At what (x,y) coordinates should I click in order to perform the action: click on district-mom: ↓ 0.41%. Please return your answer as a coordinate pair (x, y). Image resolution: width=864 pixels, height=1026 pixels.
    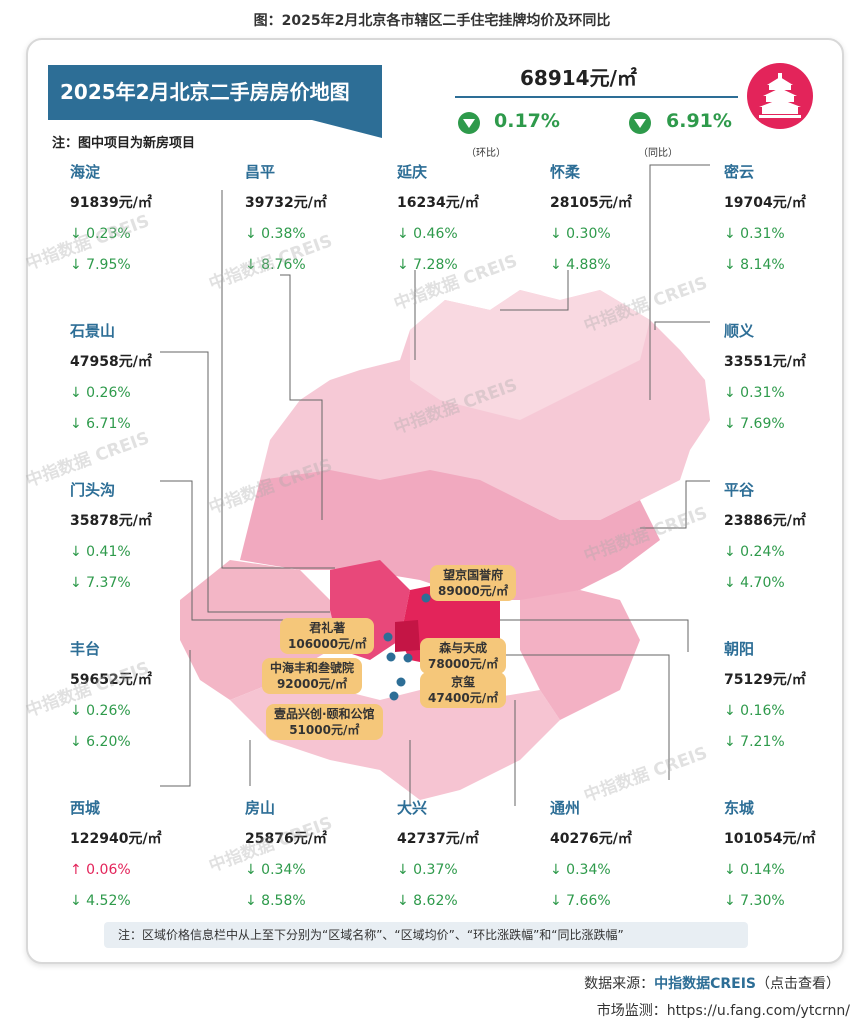
    Looking at the image, I should click on (100, 552).